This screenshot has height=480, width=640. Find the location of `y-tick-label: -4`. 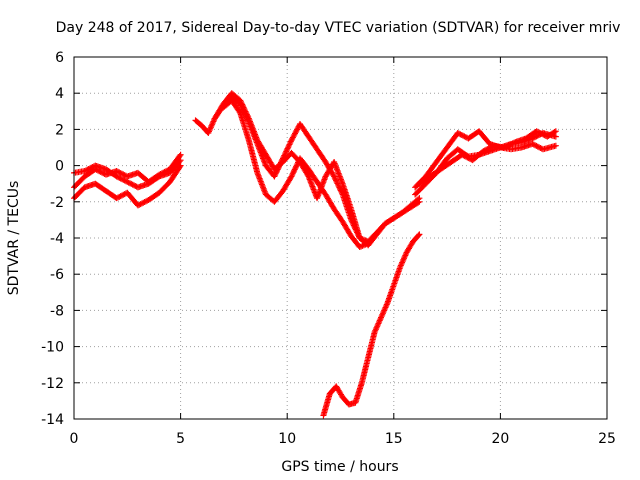

y-tick-label: -4 is located at coordinates (57, 239).